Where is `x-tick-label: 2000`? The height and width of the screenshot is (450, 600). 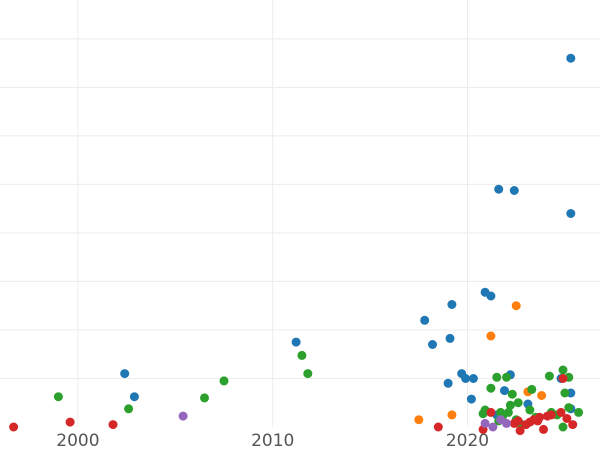 x-tick-label: 2000 is located at coordinates (77, 440).